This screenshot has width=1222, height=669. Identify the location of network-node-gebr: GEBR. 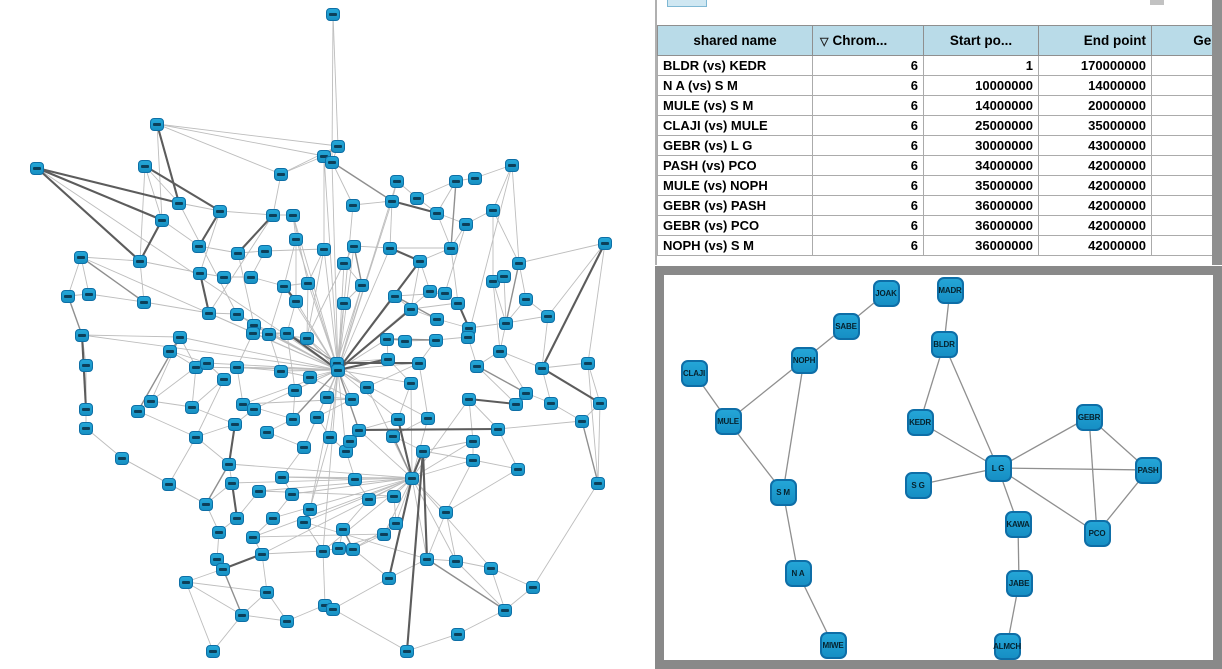
(1089, 417).